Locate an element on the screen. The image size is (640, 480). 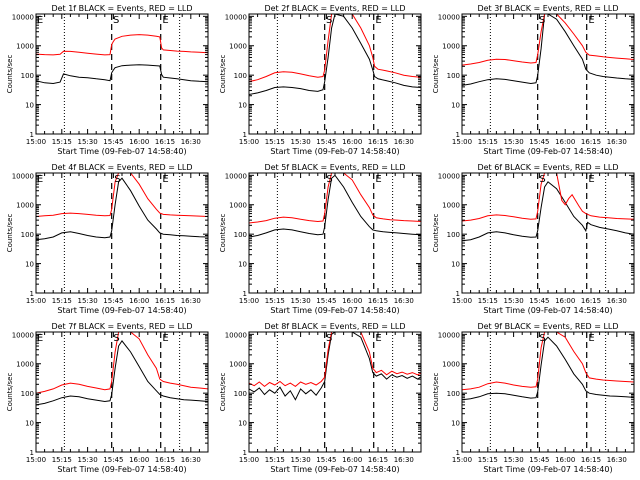
chart-title: Det 6f BLACK = Events, RED = LLD is located at coordinates (547, 167).